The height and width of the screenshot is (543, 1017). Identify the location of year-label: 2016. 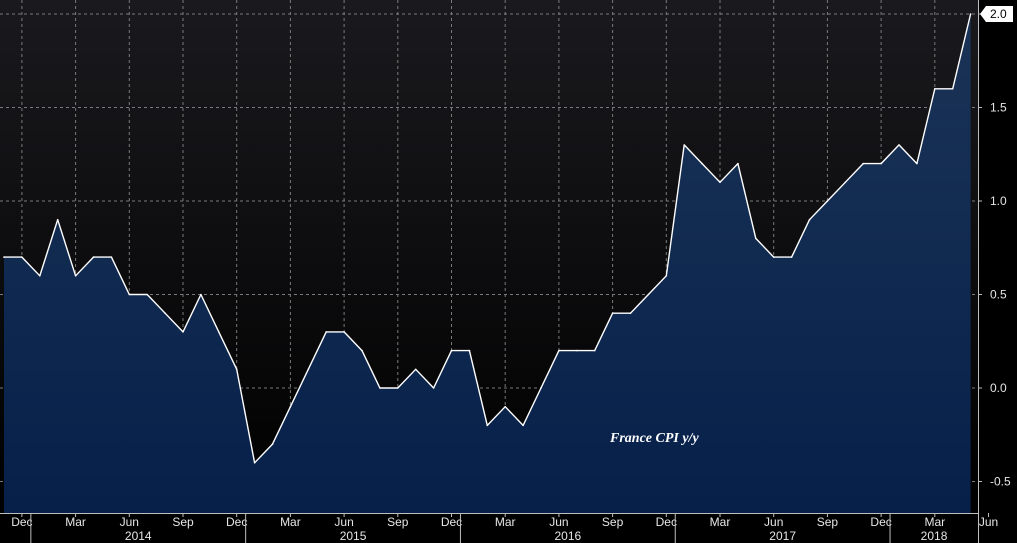
(567, 536).